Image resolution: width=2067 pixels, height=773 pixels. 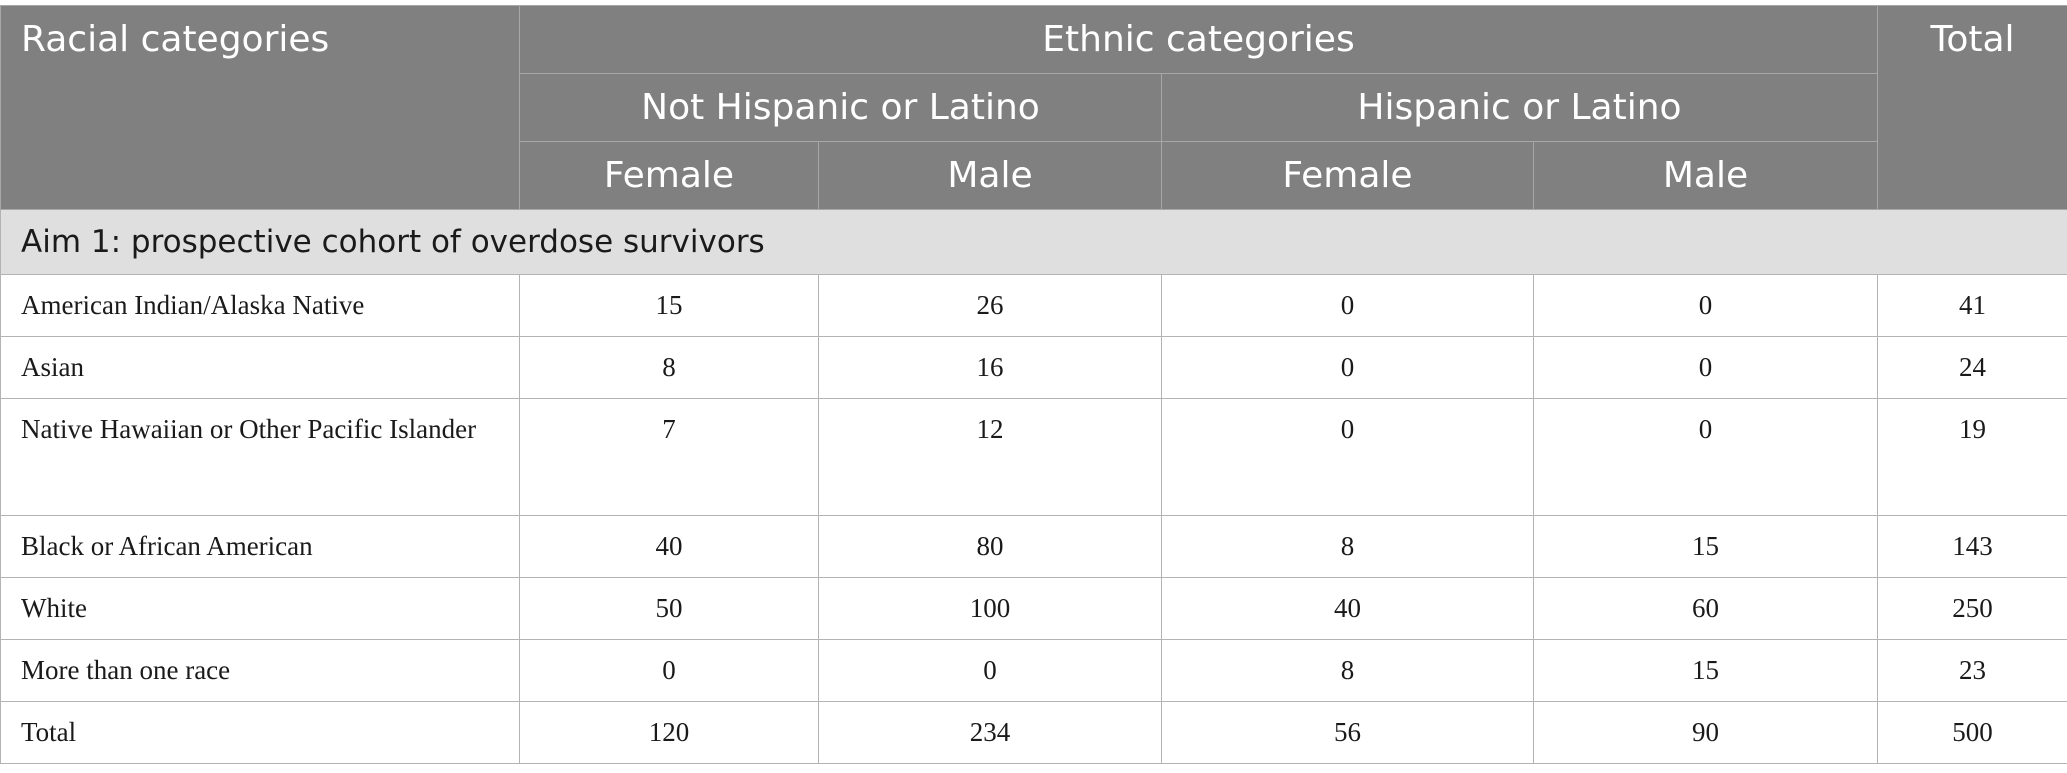 I want to click on table-cell: 120, so click(x=669, y=732).